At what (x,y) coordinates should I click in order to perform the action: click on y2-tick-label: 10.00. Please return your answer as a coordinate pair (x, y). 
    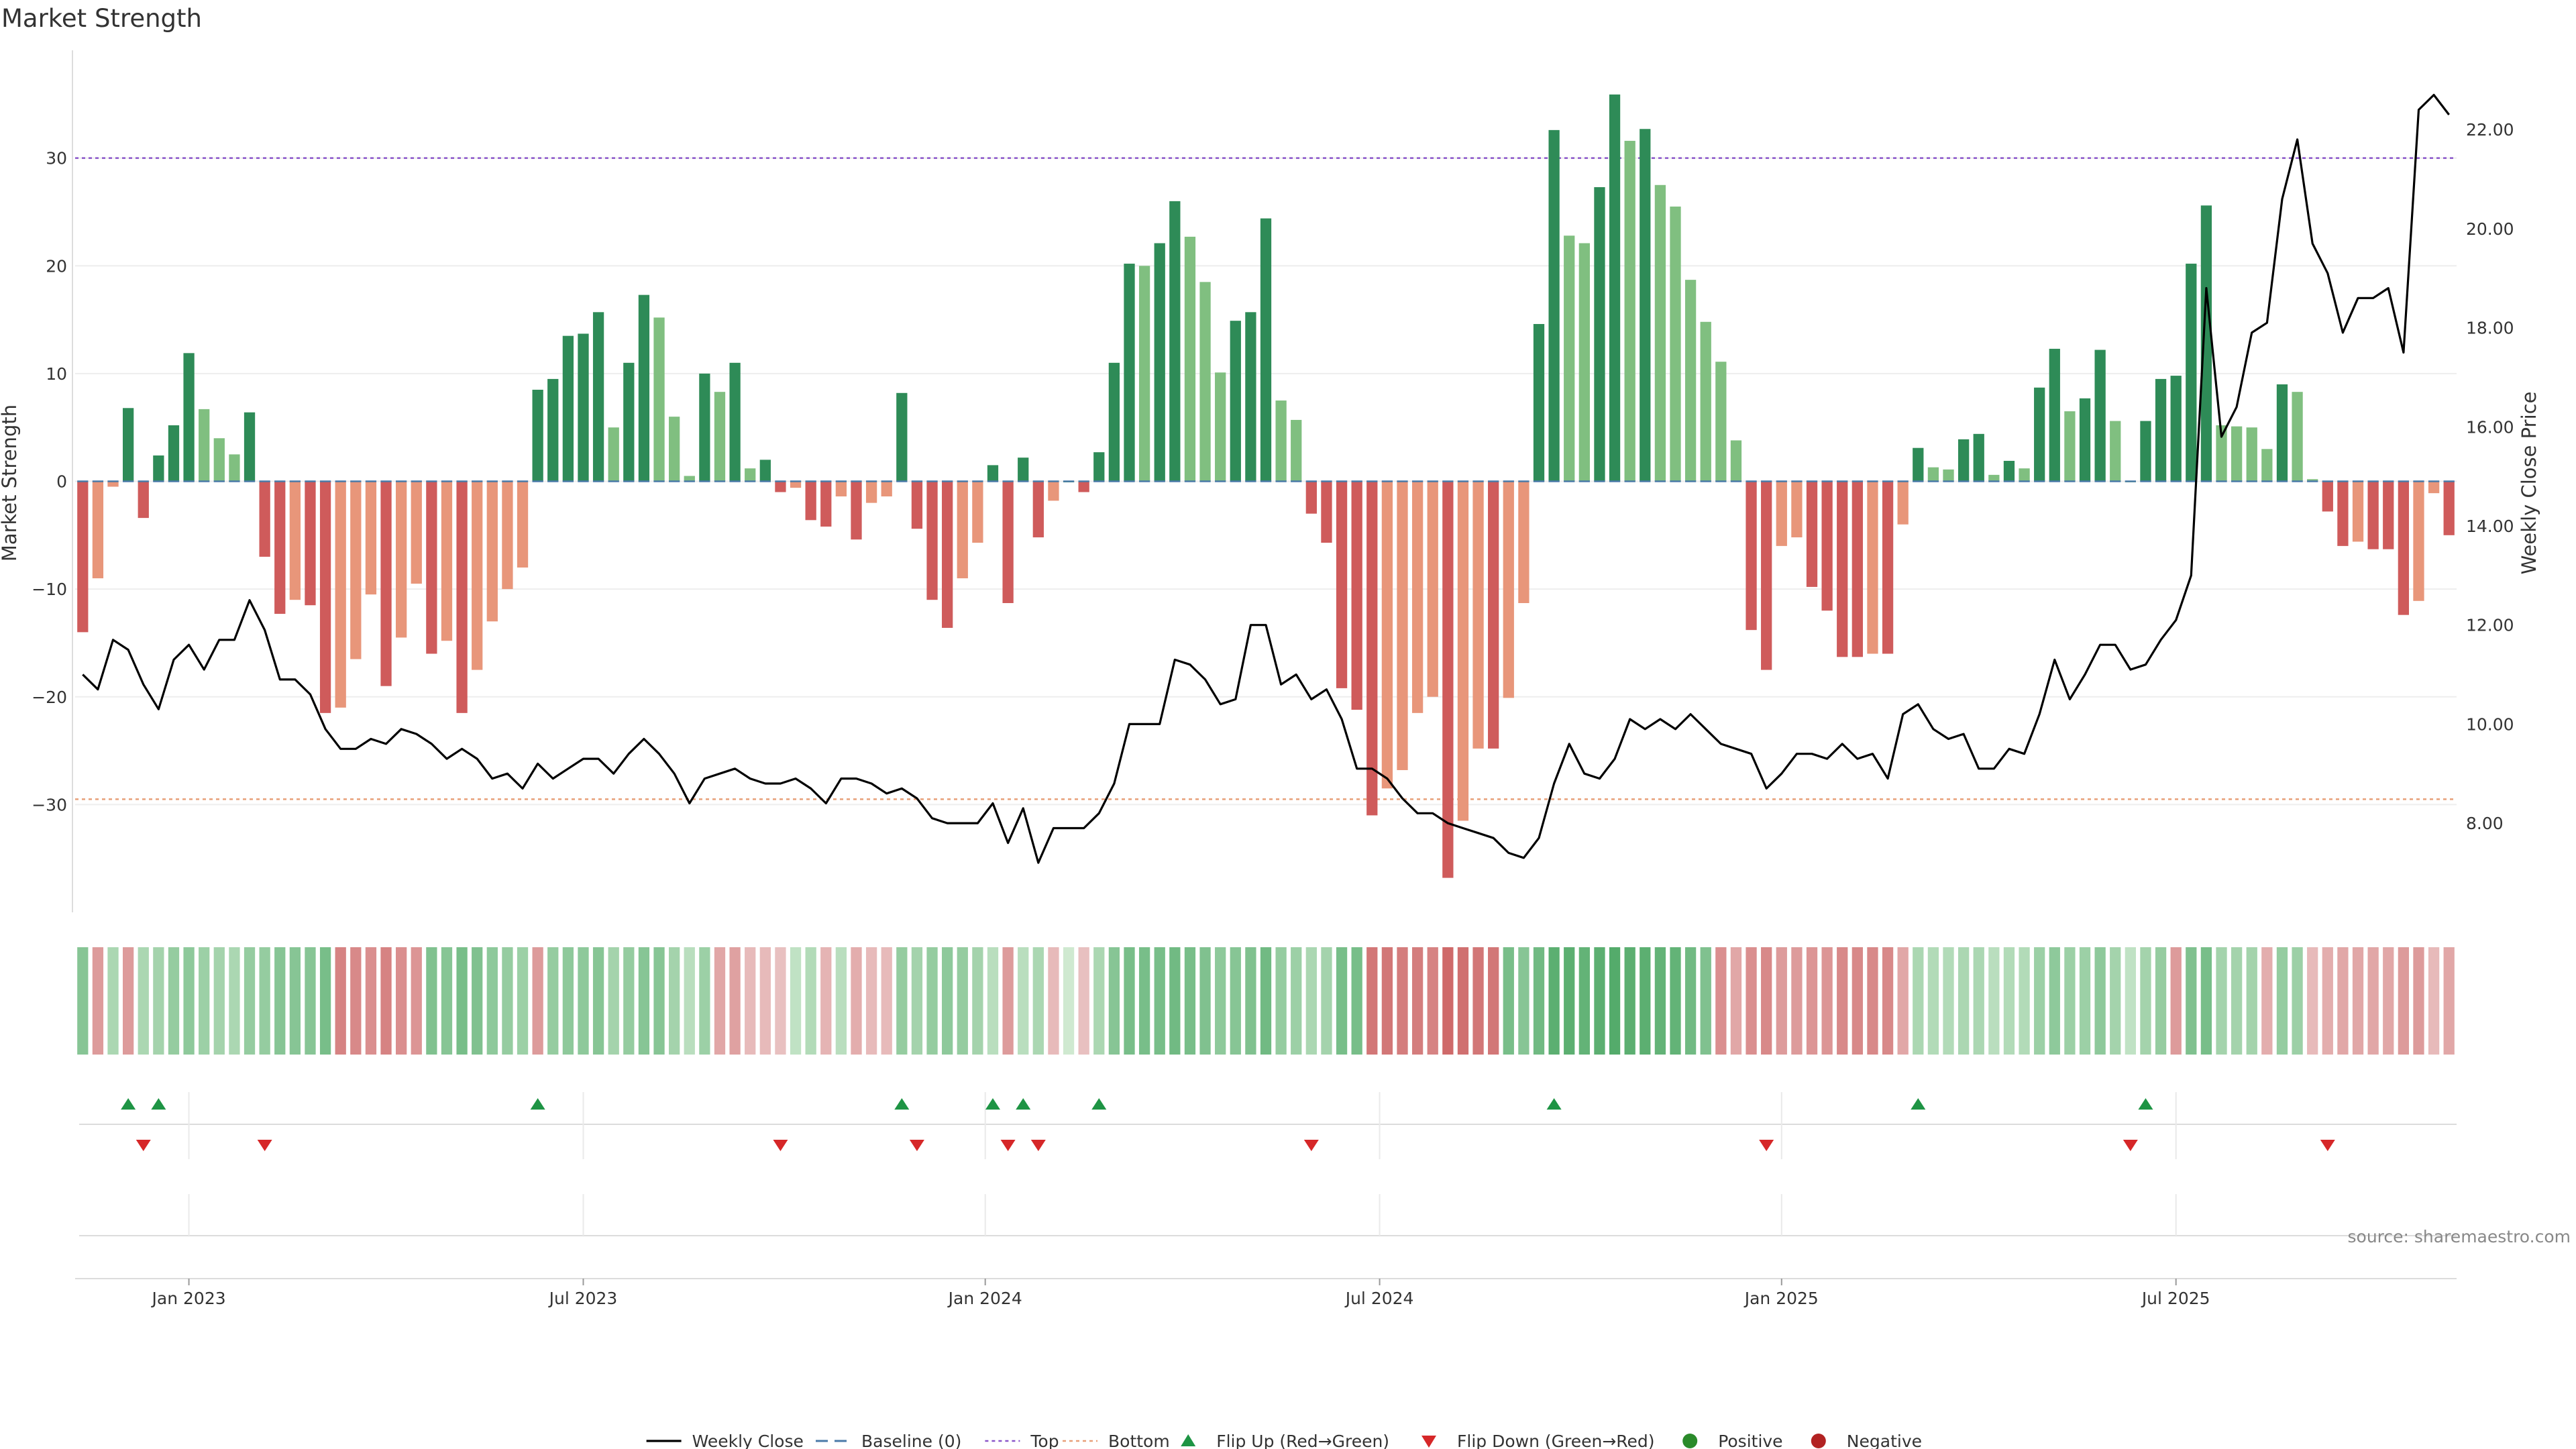
    Looking at the image, I should click on (2490, 724).